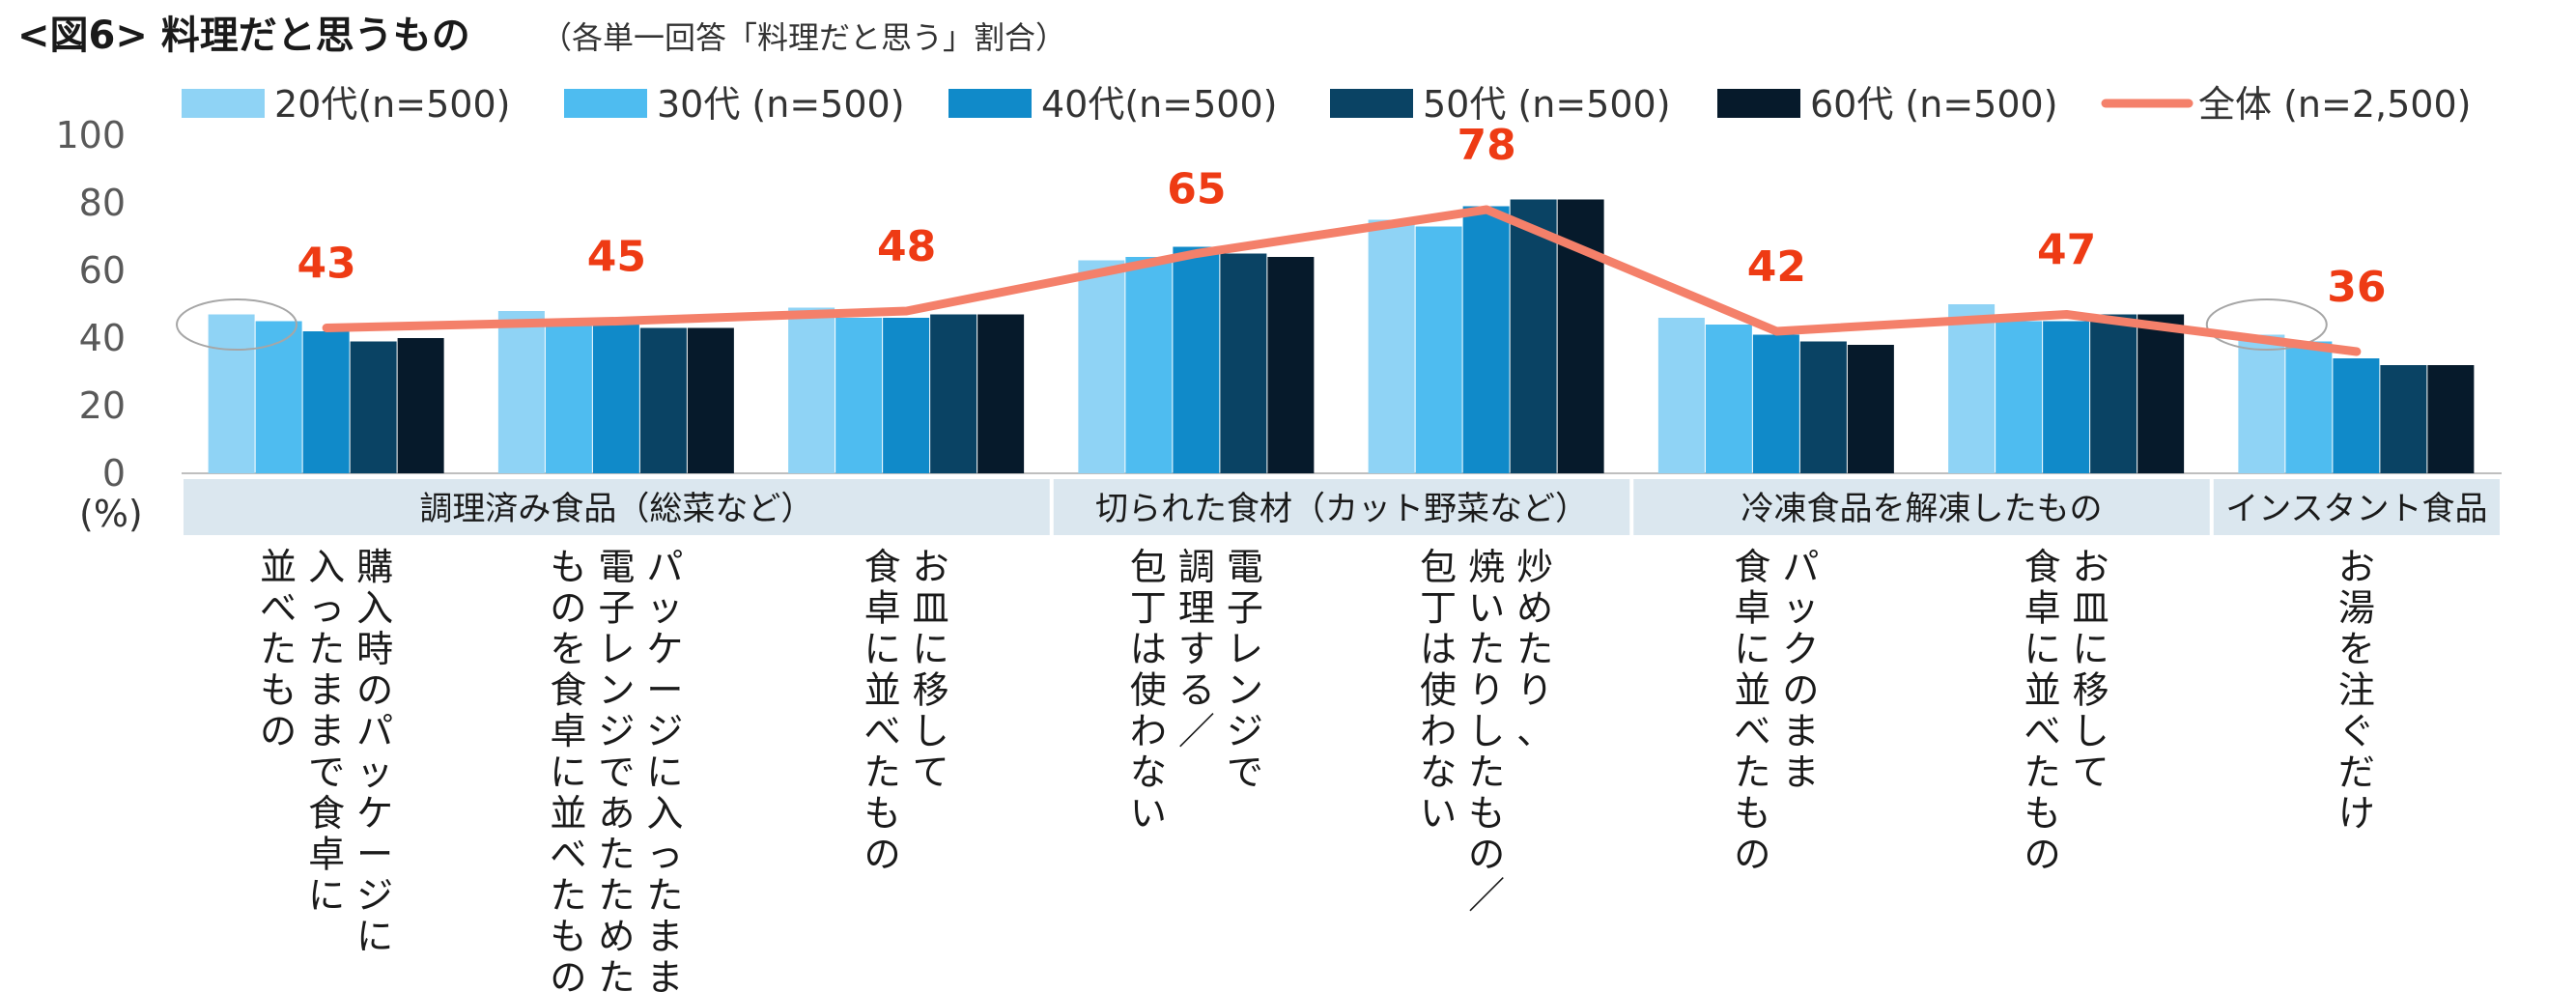 This screenshot has height=992, width=2576. Describe the element at coordinates (1196, 189) in the screenshot. I see `total-data-label: 65` at that location.